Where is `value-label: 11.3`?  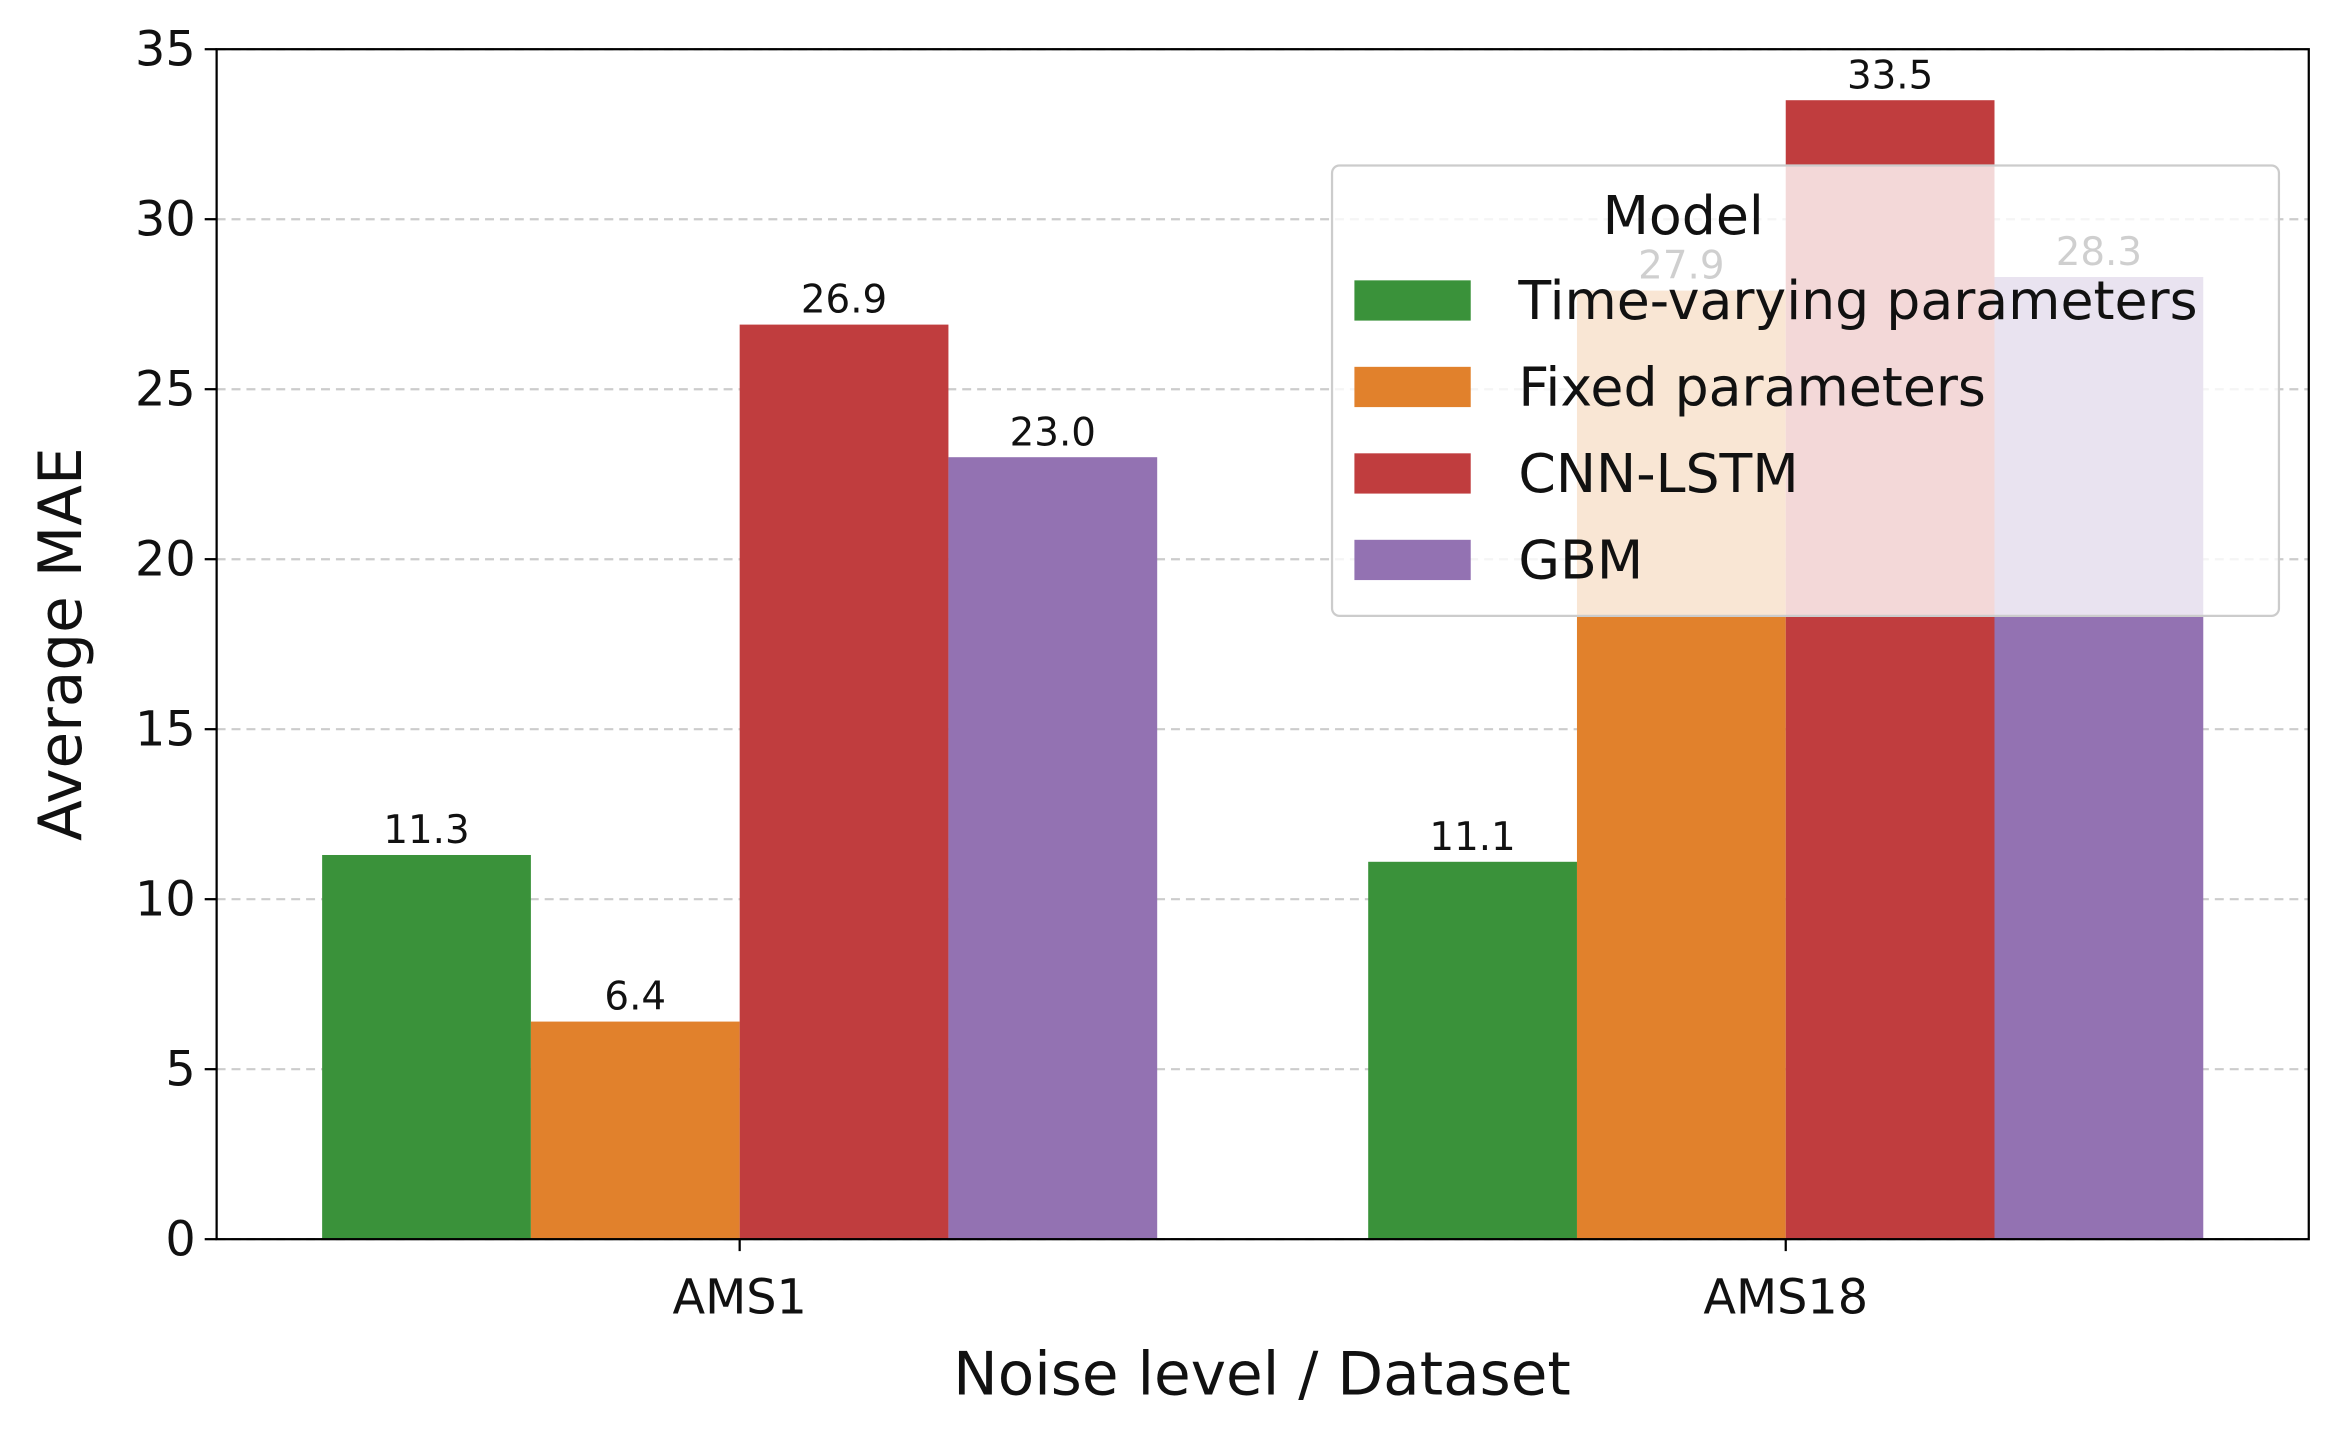
value-label: 11.3 is located at coordinates (426, 830).